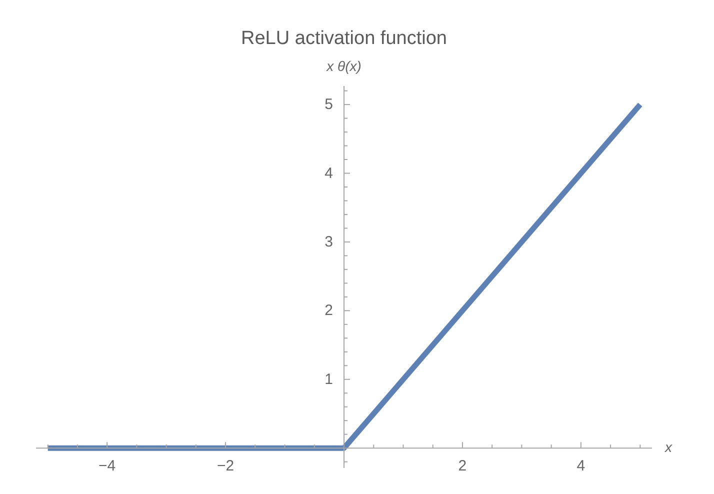 The image size is (714, 494). What do you see at coordinates (462, 466) in the screenshot?
I see `x-tick-label: 2` at bounding box center [462, 466].